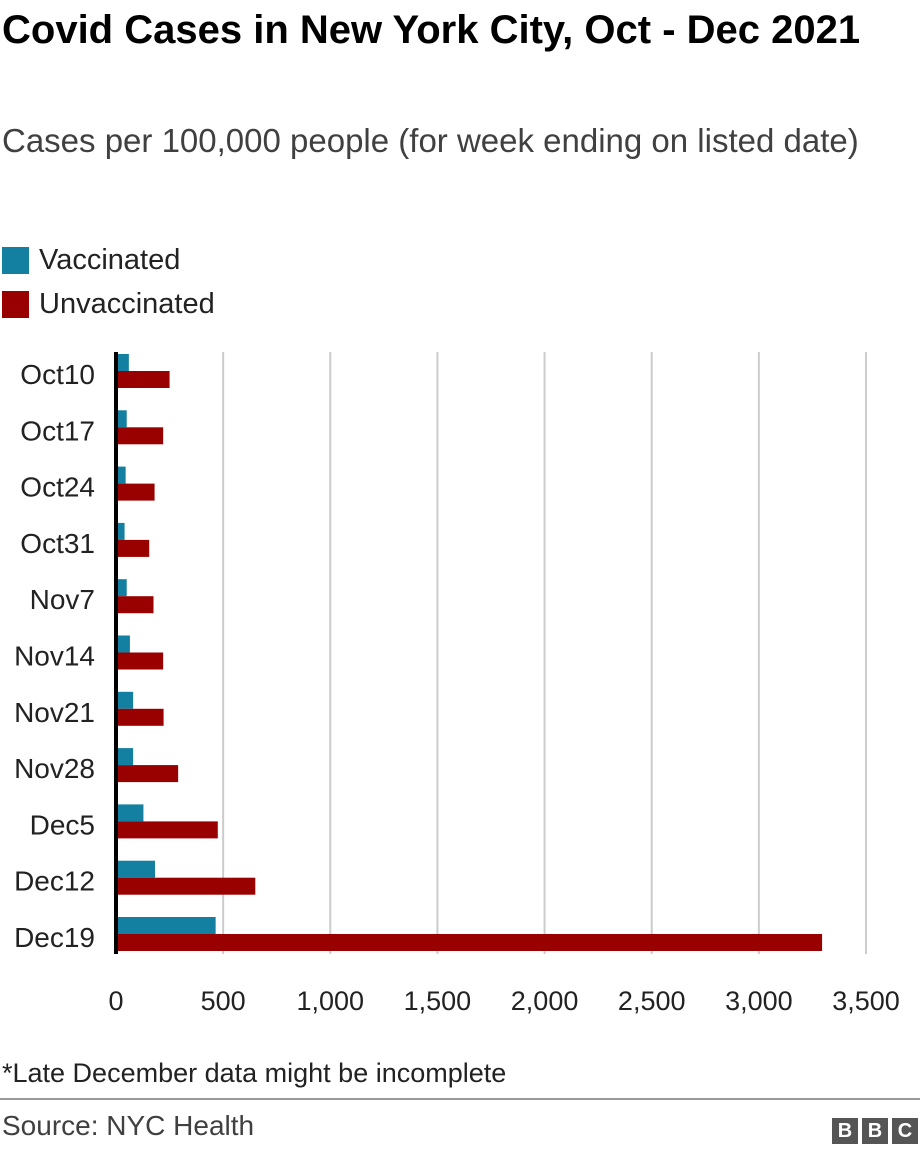 The height and width of the screenshot is (1154, 920). I want to click on y-tick-label: Oct31, so click(57, 543).